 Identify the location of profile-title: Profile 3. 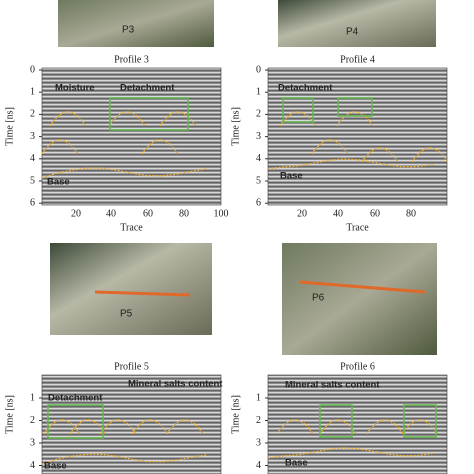
(131, 59).